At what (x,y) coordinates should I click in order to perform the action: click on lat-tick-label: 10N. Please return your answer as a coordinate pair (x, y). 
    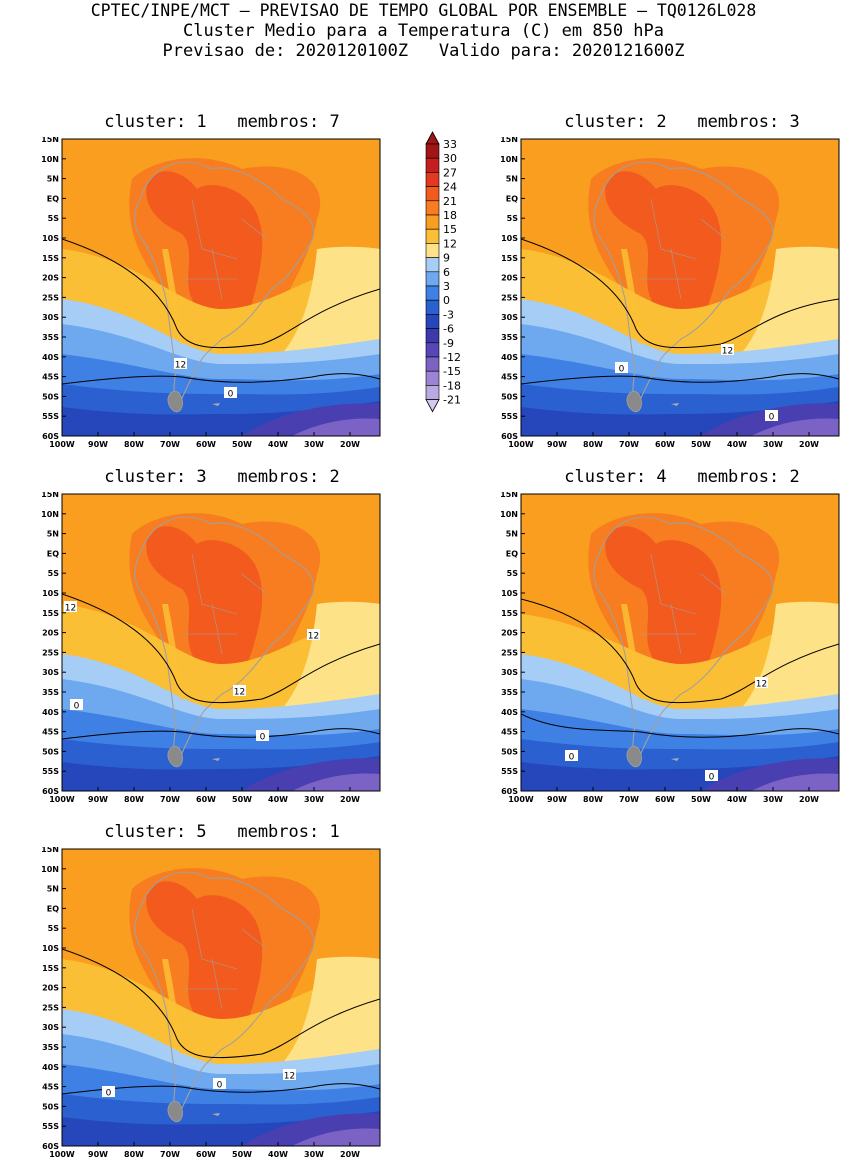
    Looking at the image, I should click on (50, 514).